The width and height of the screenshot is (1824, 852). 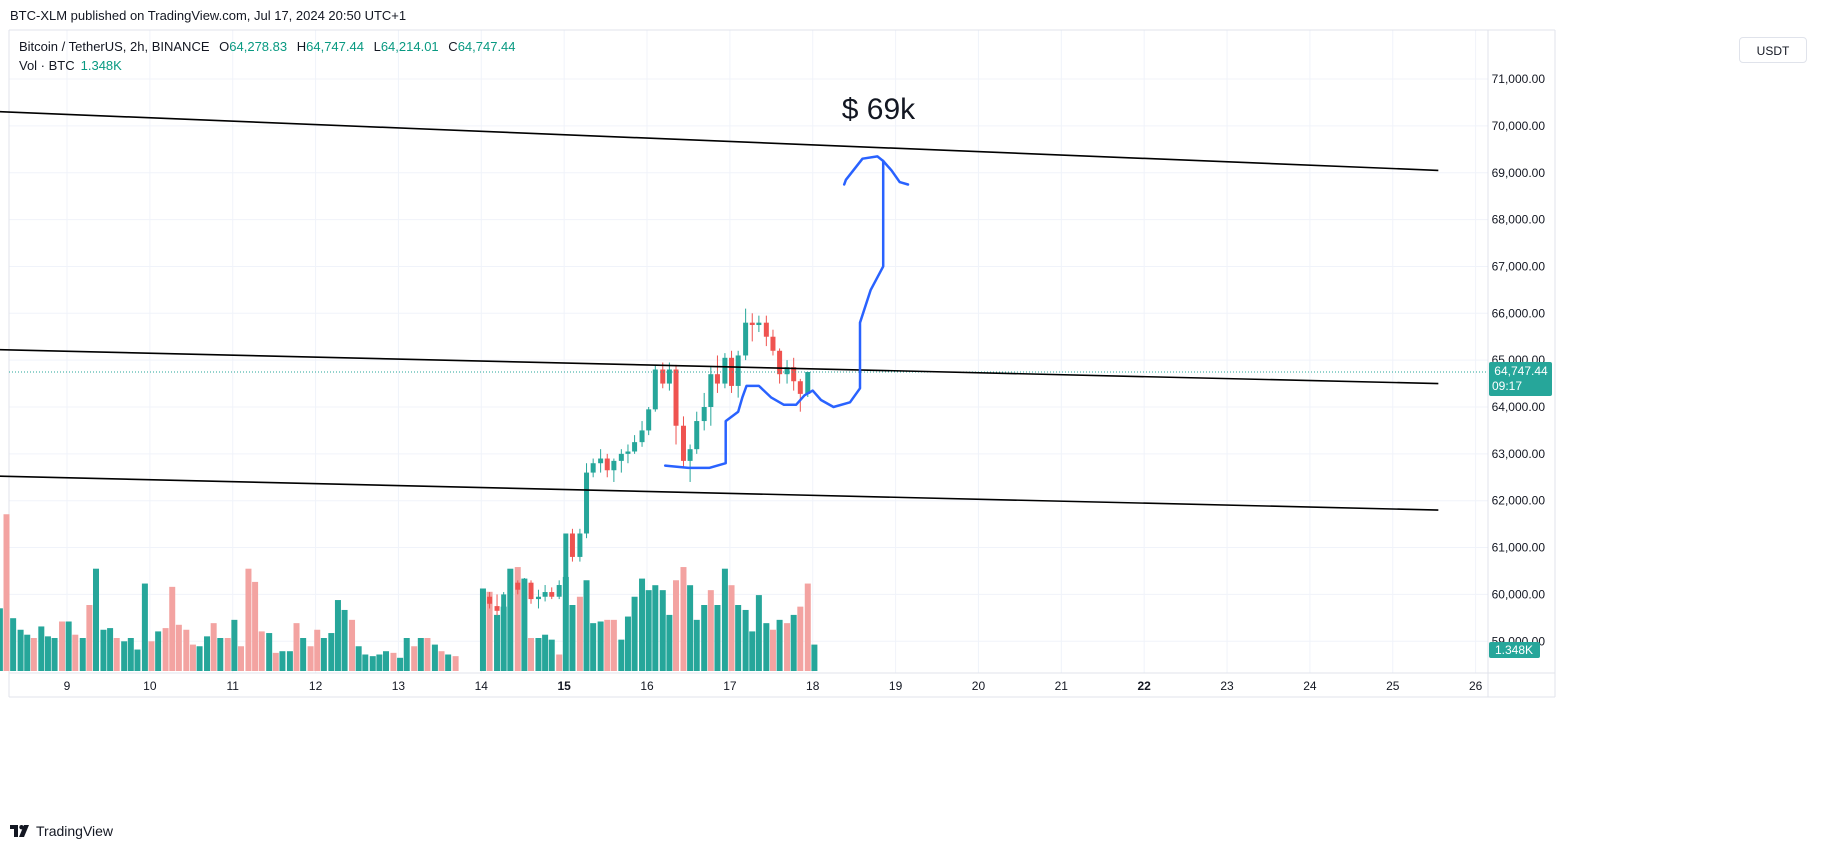 What do you see at coordinates (1062, 686) in the screenshot?
I see `time-tick-label: 21` at bounding box center [1062, 686].